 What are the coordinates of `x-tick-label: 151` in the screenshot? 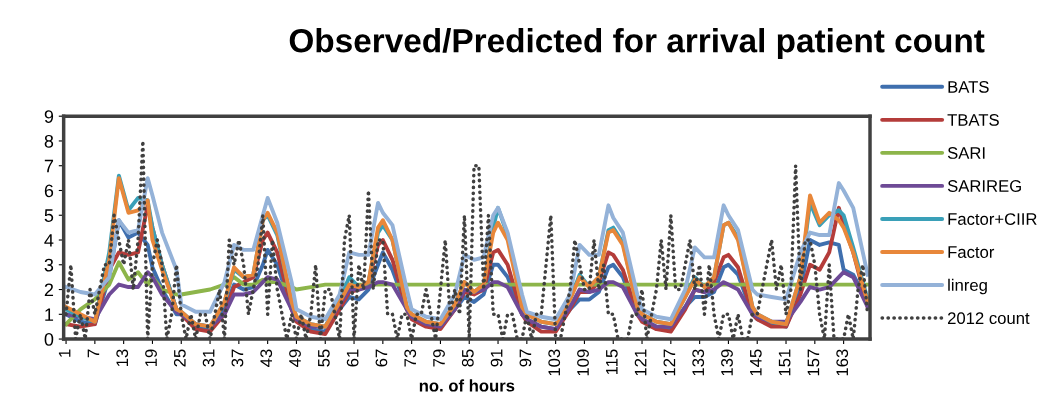 It's located at (784, 362).